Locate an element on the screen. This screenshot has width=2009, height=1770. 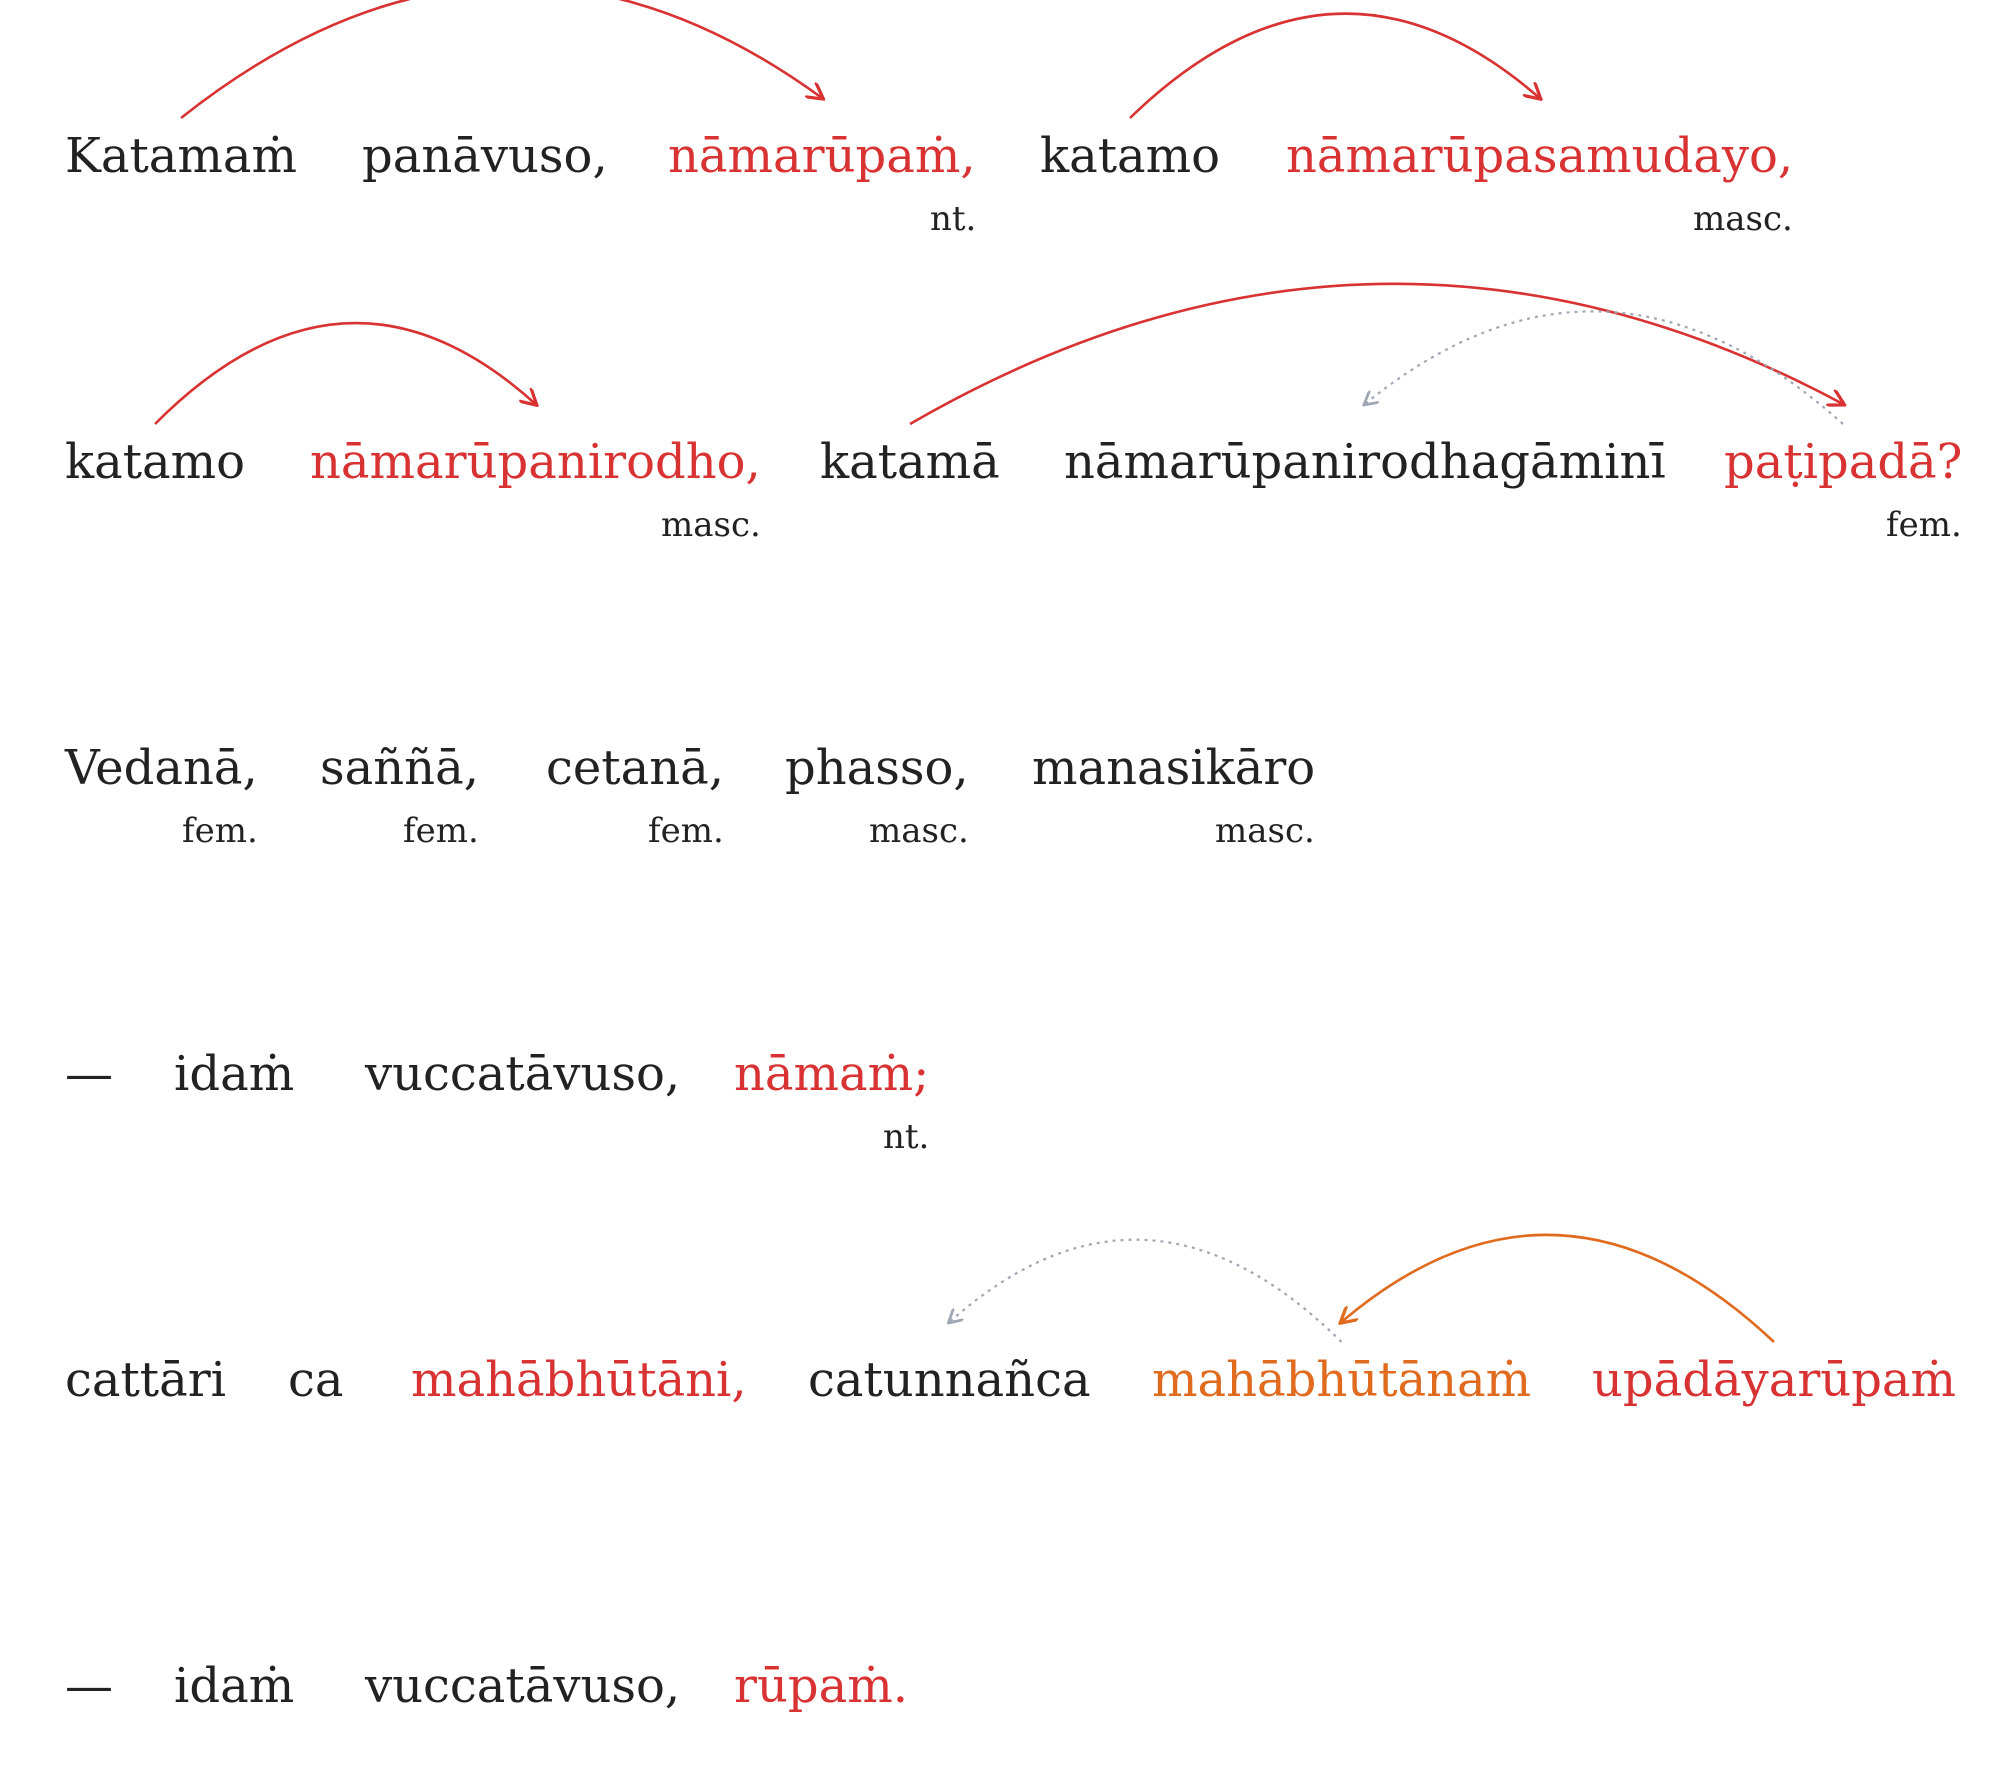
word: saññā, is located at coordinates (399, 768).